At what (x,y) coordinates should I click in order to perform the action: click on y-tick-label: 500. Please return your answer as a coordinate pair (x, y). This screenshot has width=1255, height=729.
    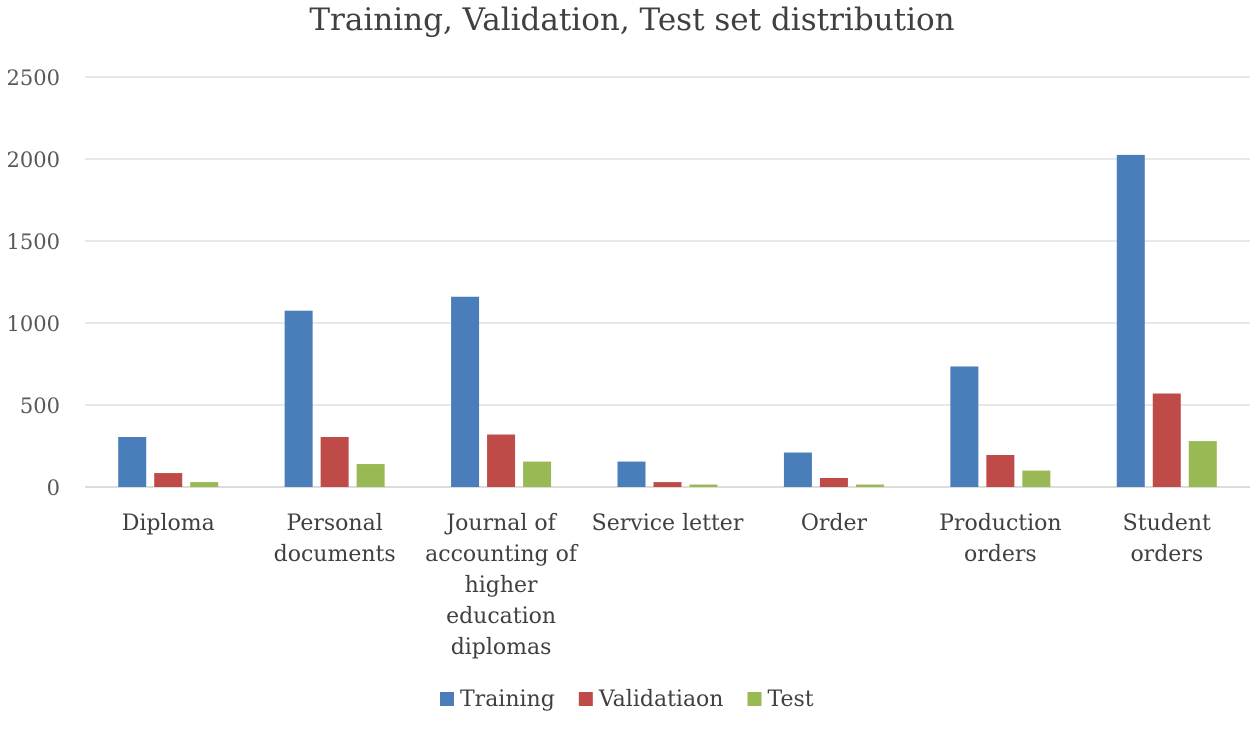
    Looking at the image, I should click on (40, 406).